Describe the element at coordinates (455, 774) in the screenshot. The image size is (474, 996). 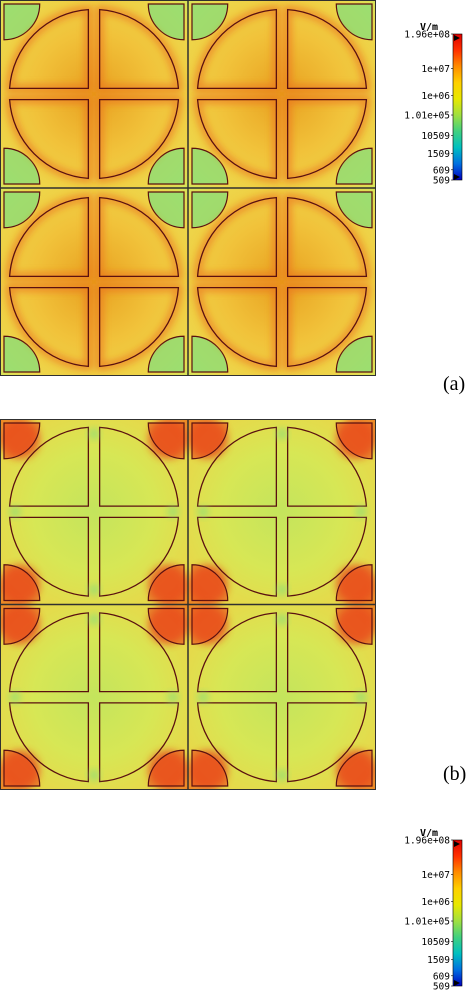
I see `panel-label-b: (b)` at that location.